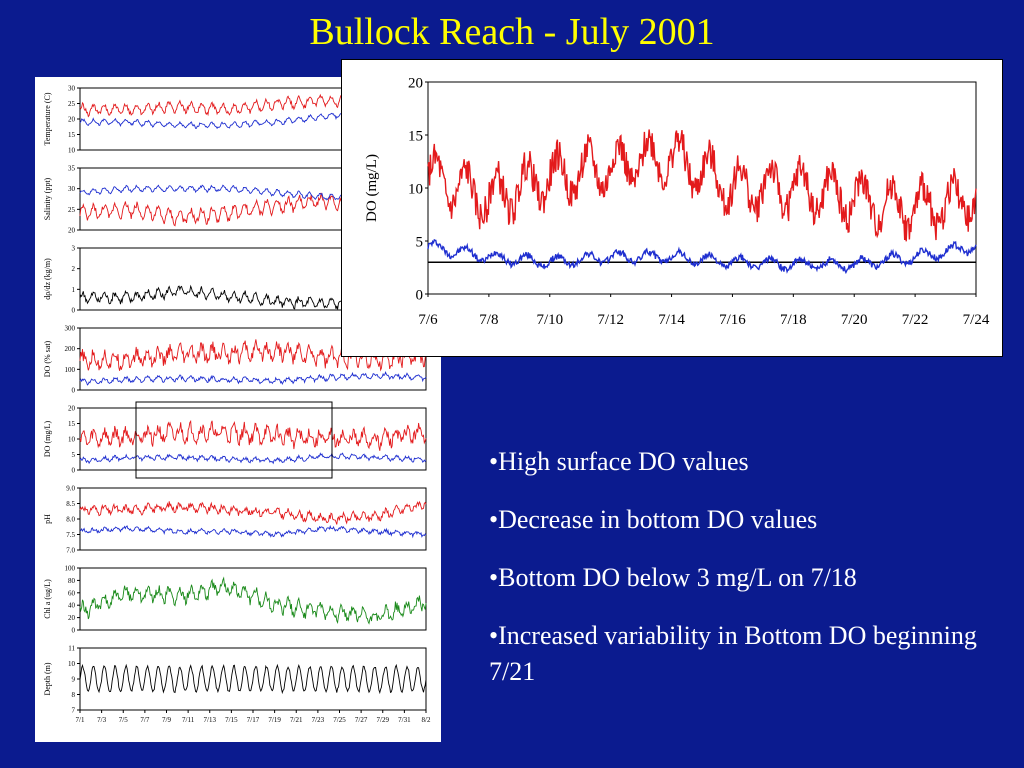  I want to click on y-tick-label: 7.0, so click(70, 550).